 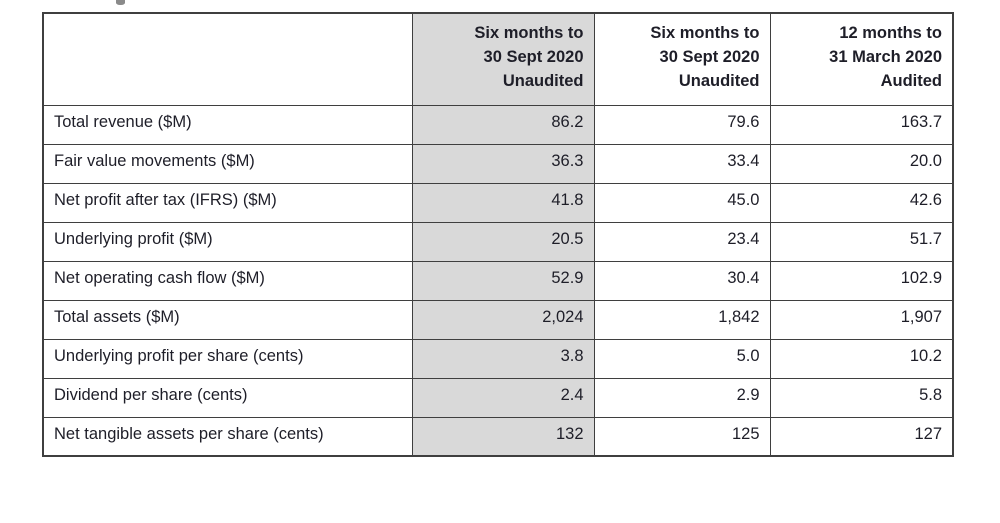 I want to click on row-value: 132, so click(x=503, y=436).